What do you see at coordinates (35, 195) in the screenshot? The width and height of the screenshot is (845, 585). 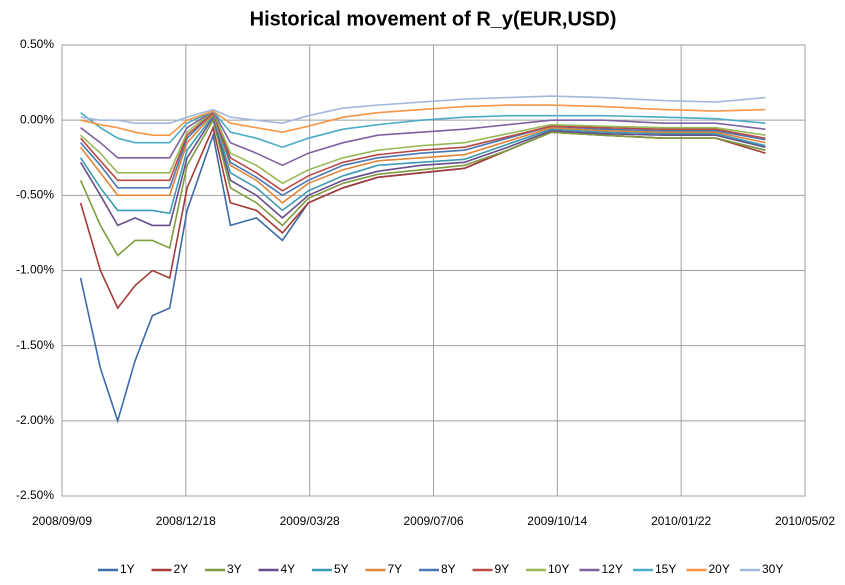 I see `y-tick-label: -0.50%` at bounding box center [35, 195].